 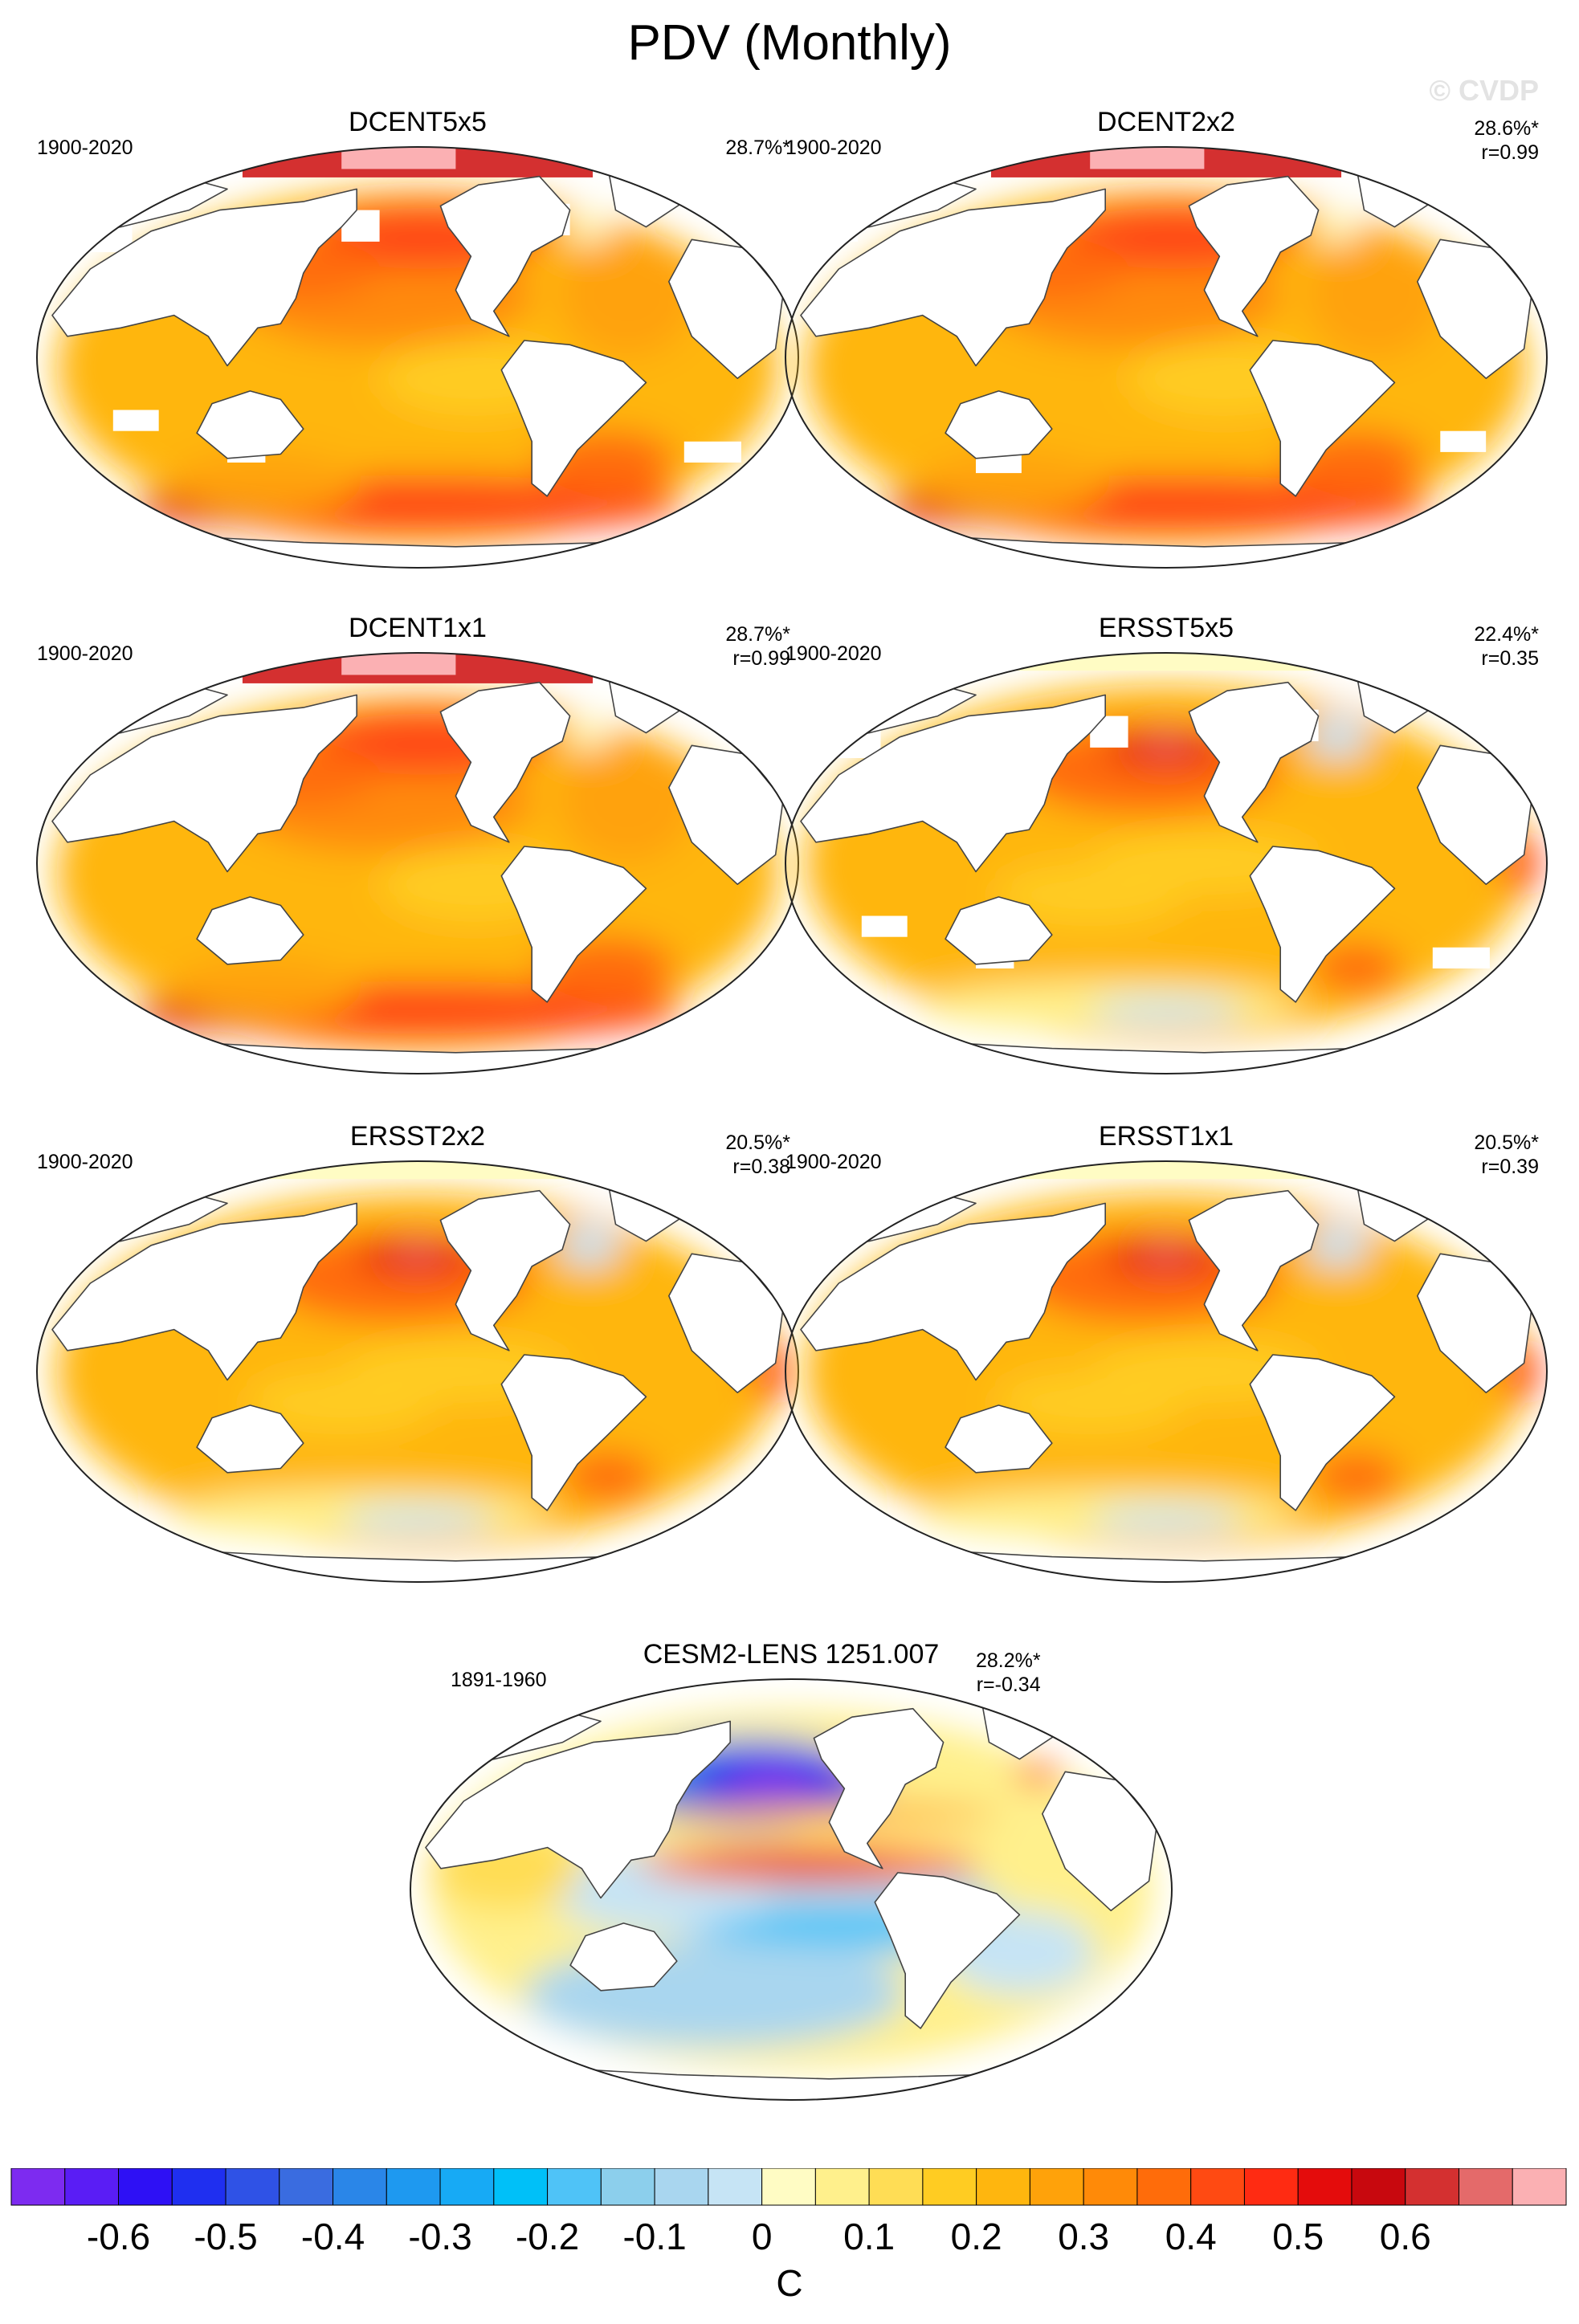 I want to click on panel-stats: 28.6%* r=0.99, so click(x=1506, y=141).